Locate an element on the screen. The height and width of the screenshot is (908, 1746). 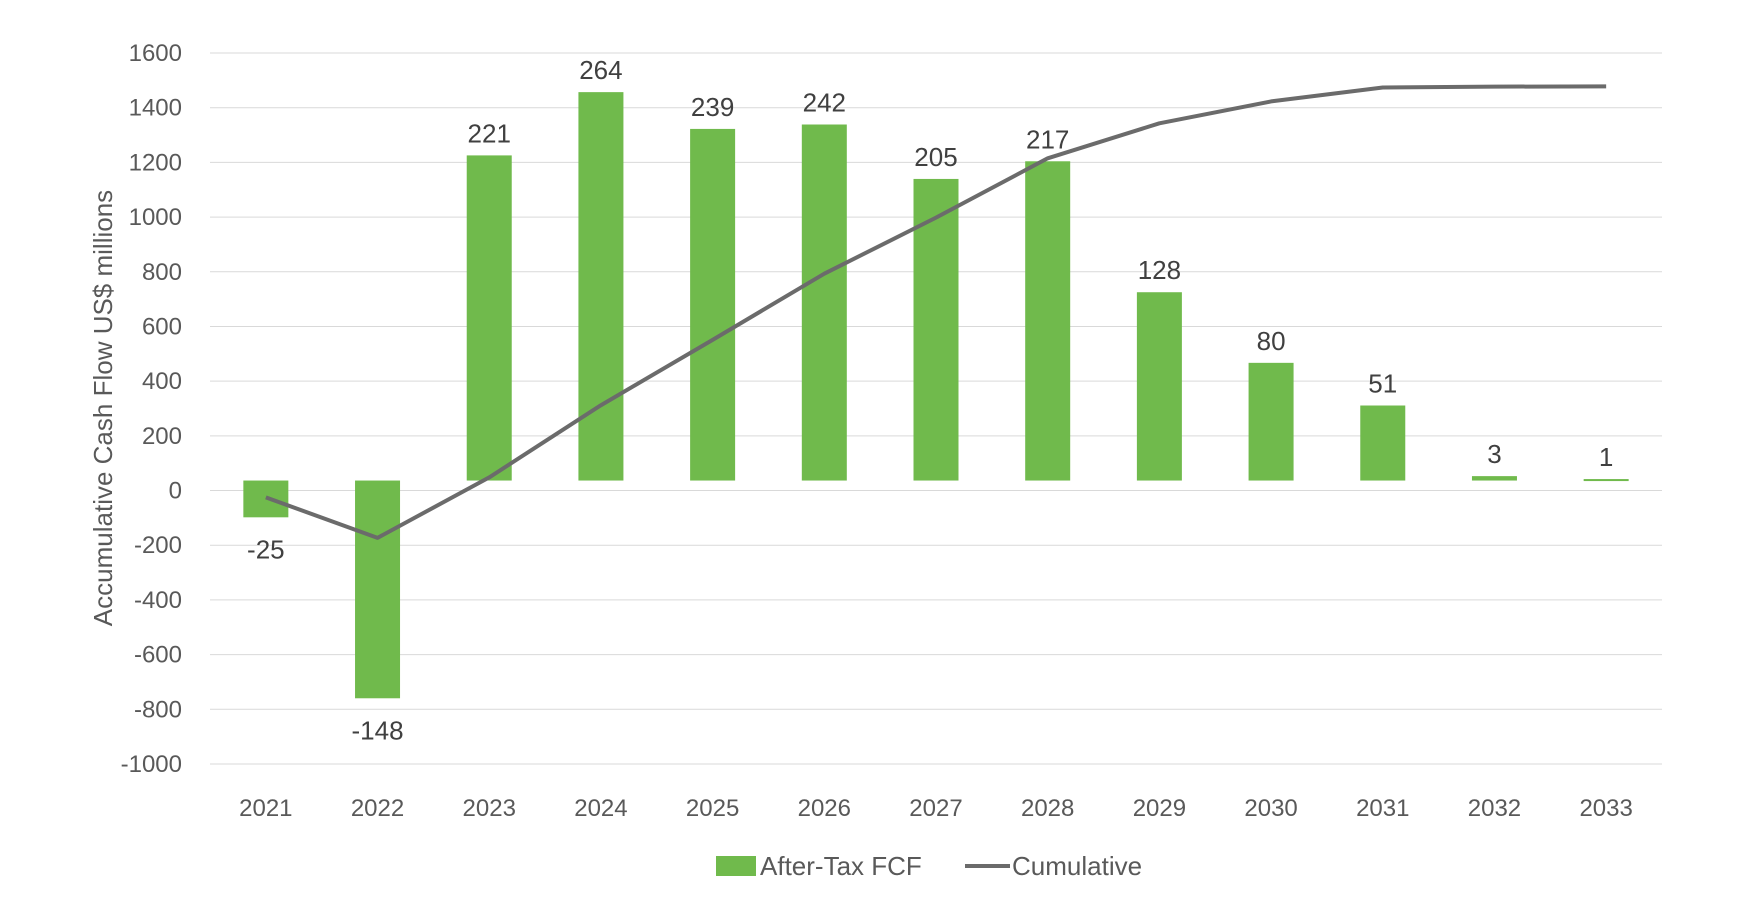
y-tick-label: -1000 is located at coordinates (151, 764).